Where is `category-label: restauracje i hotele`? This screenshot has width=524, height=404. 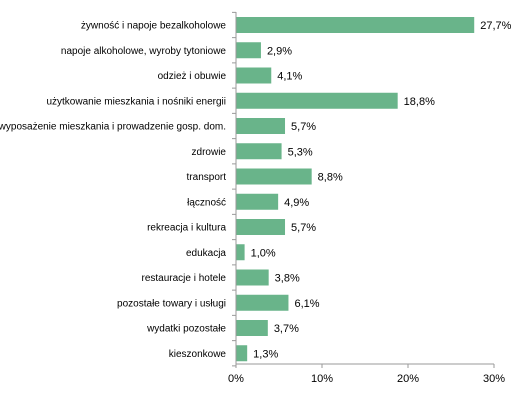
category-label: restauracje i hotele is located at coordinates (184, 278).